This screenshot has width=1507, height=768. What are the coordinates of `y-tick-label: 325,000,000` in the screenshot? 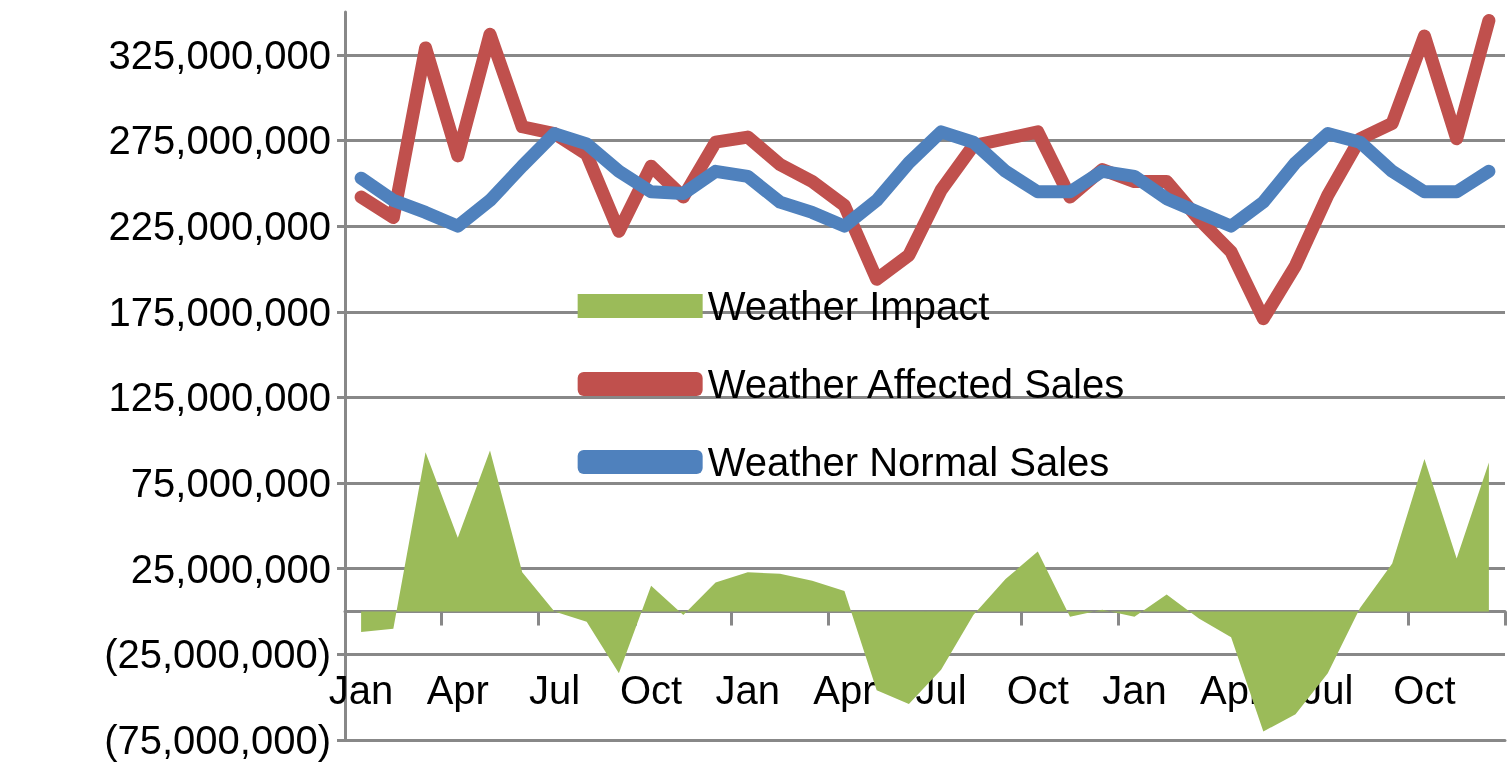 It's located at (219, 54).